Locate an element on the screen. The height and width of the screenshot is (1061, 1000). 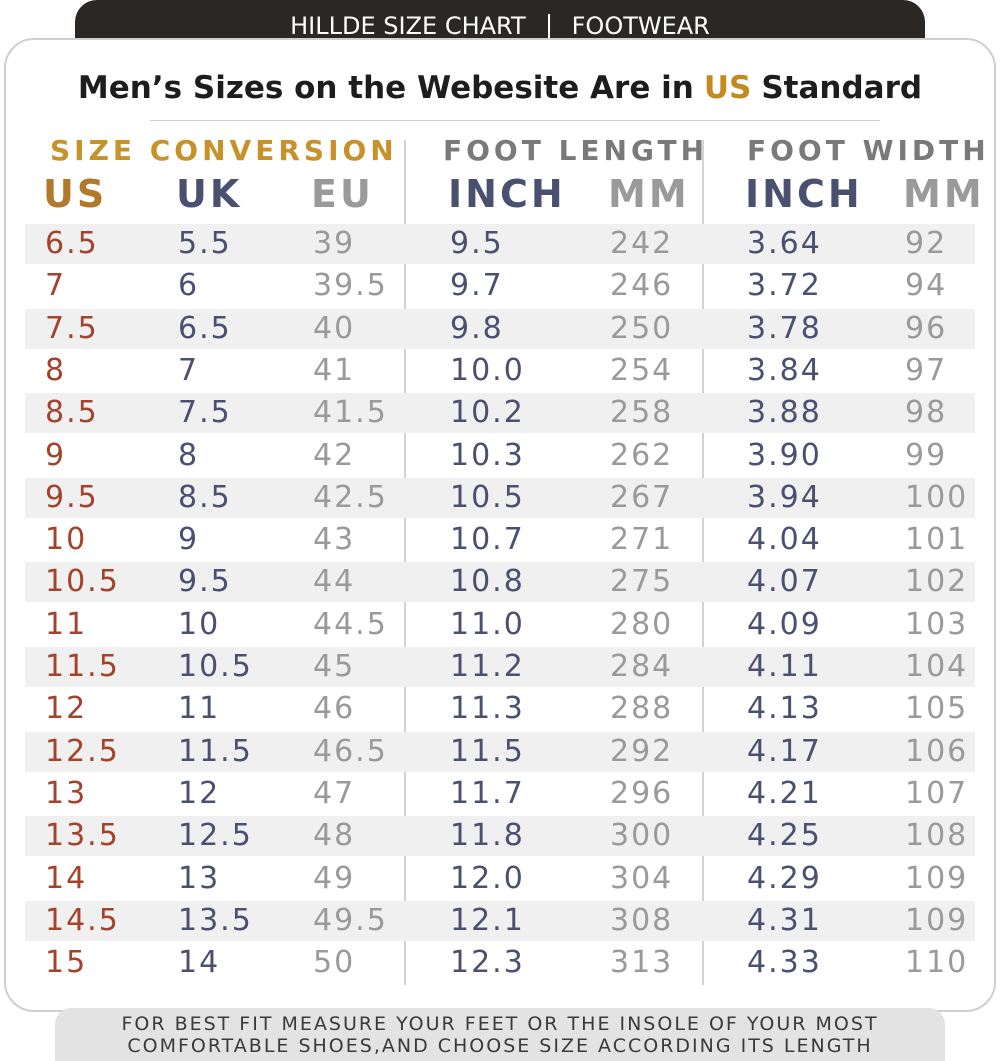
cell: 3.90 is located at coordinates (784, 455).